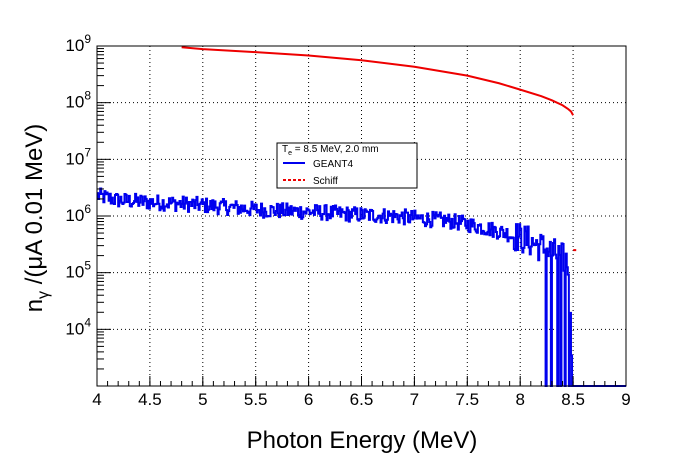 This screenshot has height=472, width=696. I want to click on x-axis-title: Photon Energy (MeV), so click(362, 440).